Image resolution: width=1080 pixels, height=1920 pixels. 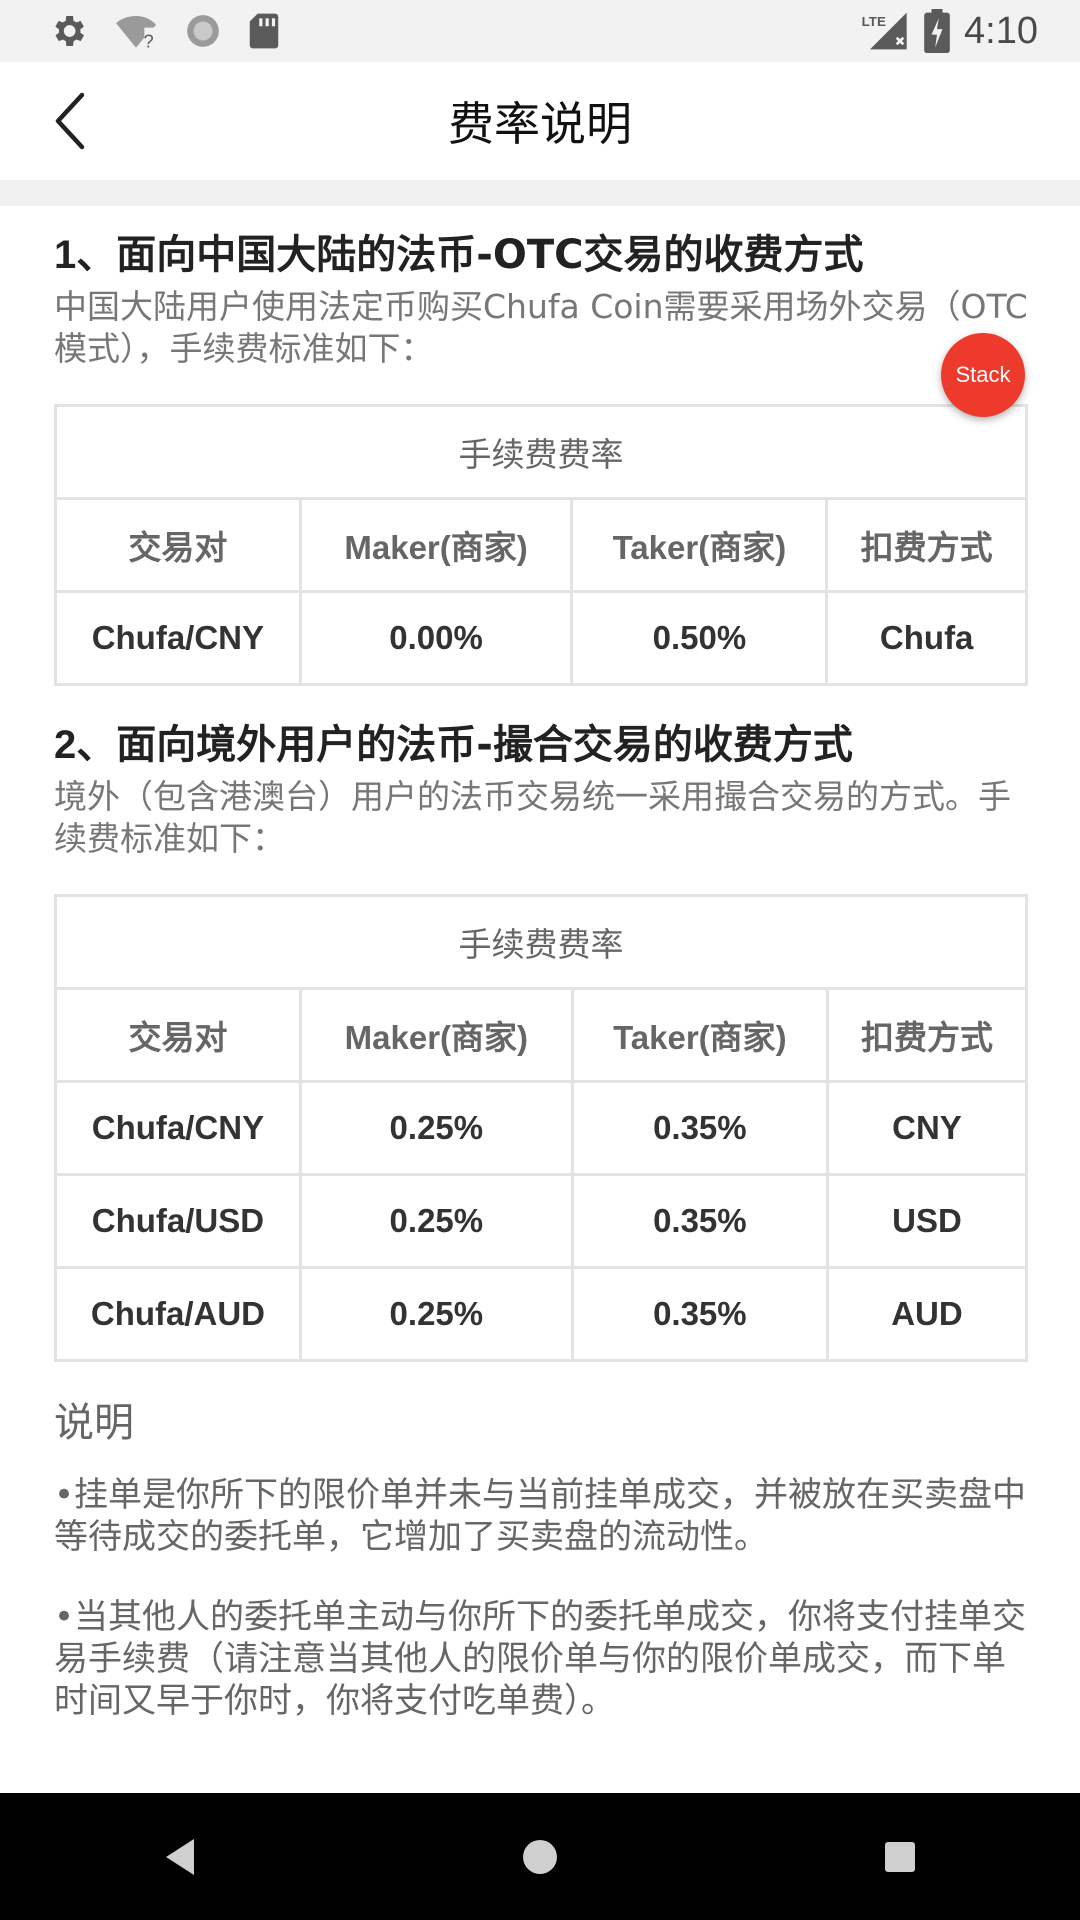 I want to click on system-nav-bar, so click(x=540, y=1856).